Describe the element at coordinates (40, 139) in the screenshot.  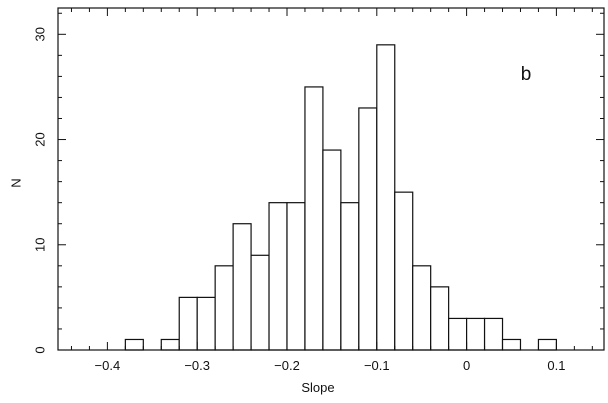
I see `y-tick-label: 20` at that location.